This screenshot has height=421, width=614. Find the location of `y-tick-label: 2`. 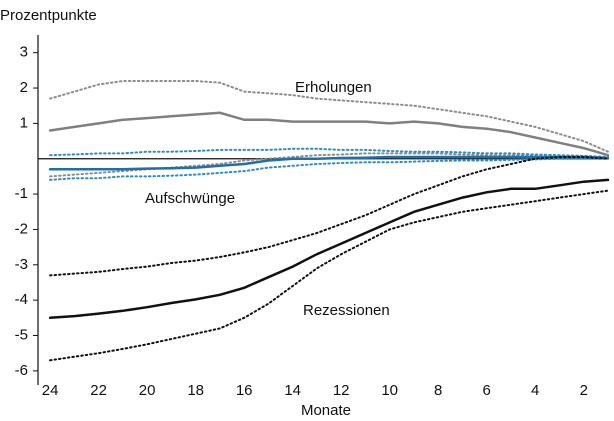

y-tick-label: 2 is located at coordinates (24, 87).